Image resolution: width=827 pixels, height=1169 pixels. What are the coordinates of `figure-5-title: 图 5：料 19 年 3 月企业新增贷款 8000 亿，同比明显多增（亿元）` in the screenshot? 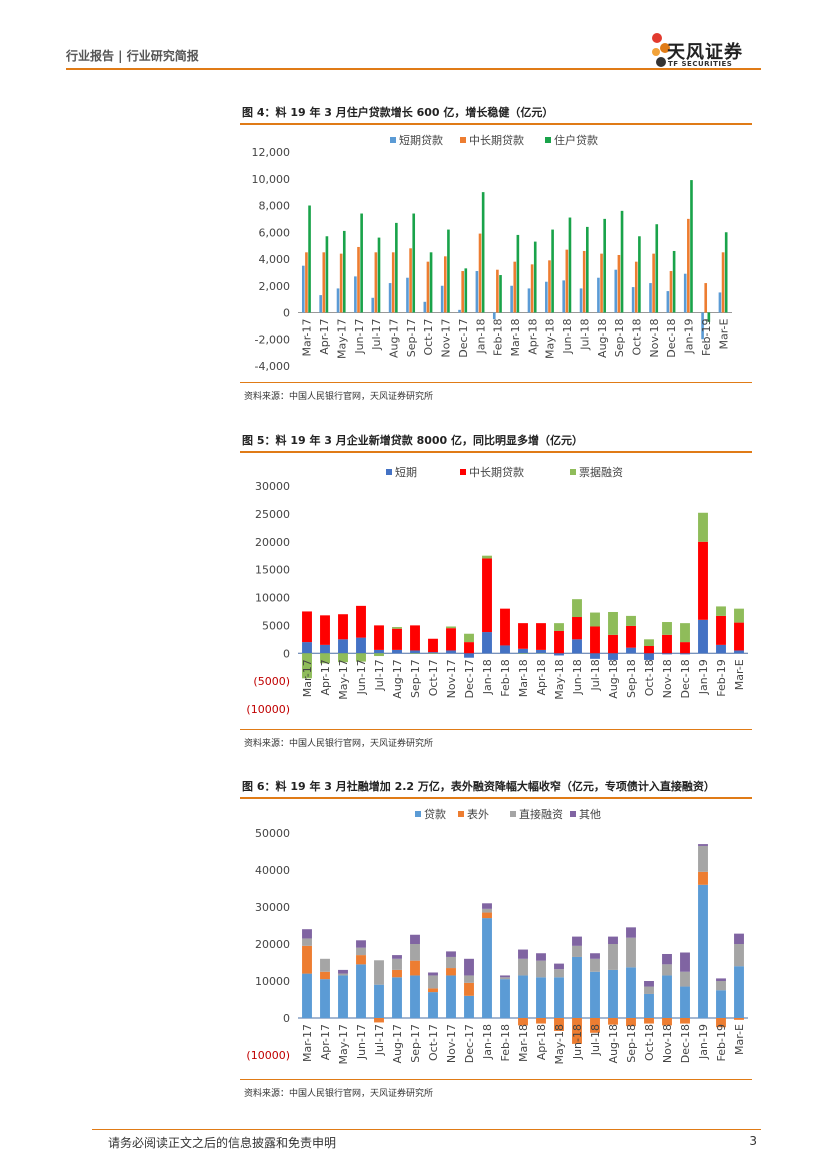 It's located at (413, 440).